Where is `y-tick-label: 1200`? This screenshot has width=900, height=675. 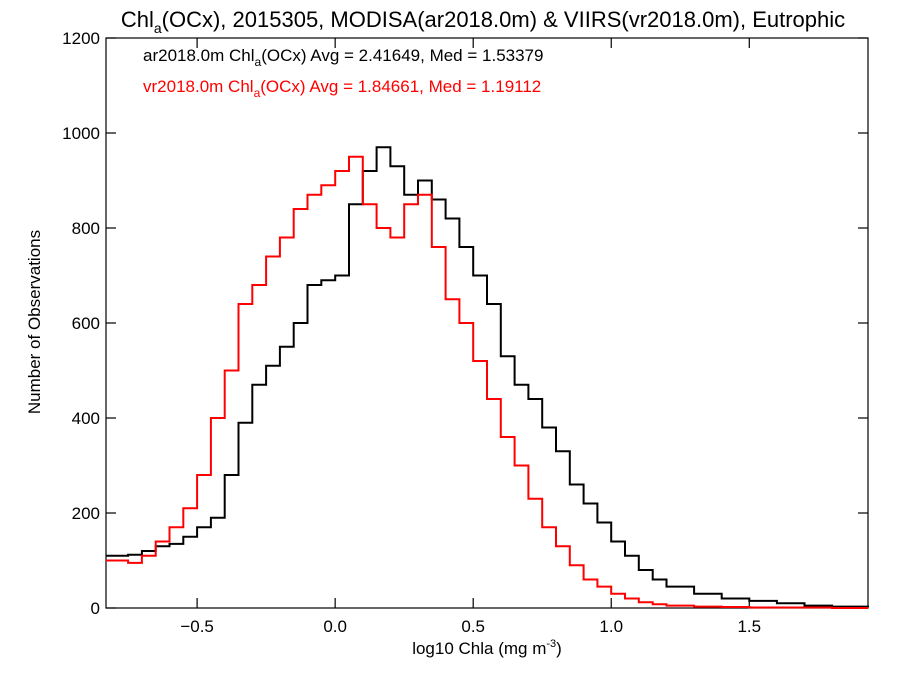
y-tick-label: 1200 is located at coordinates (81, 38).